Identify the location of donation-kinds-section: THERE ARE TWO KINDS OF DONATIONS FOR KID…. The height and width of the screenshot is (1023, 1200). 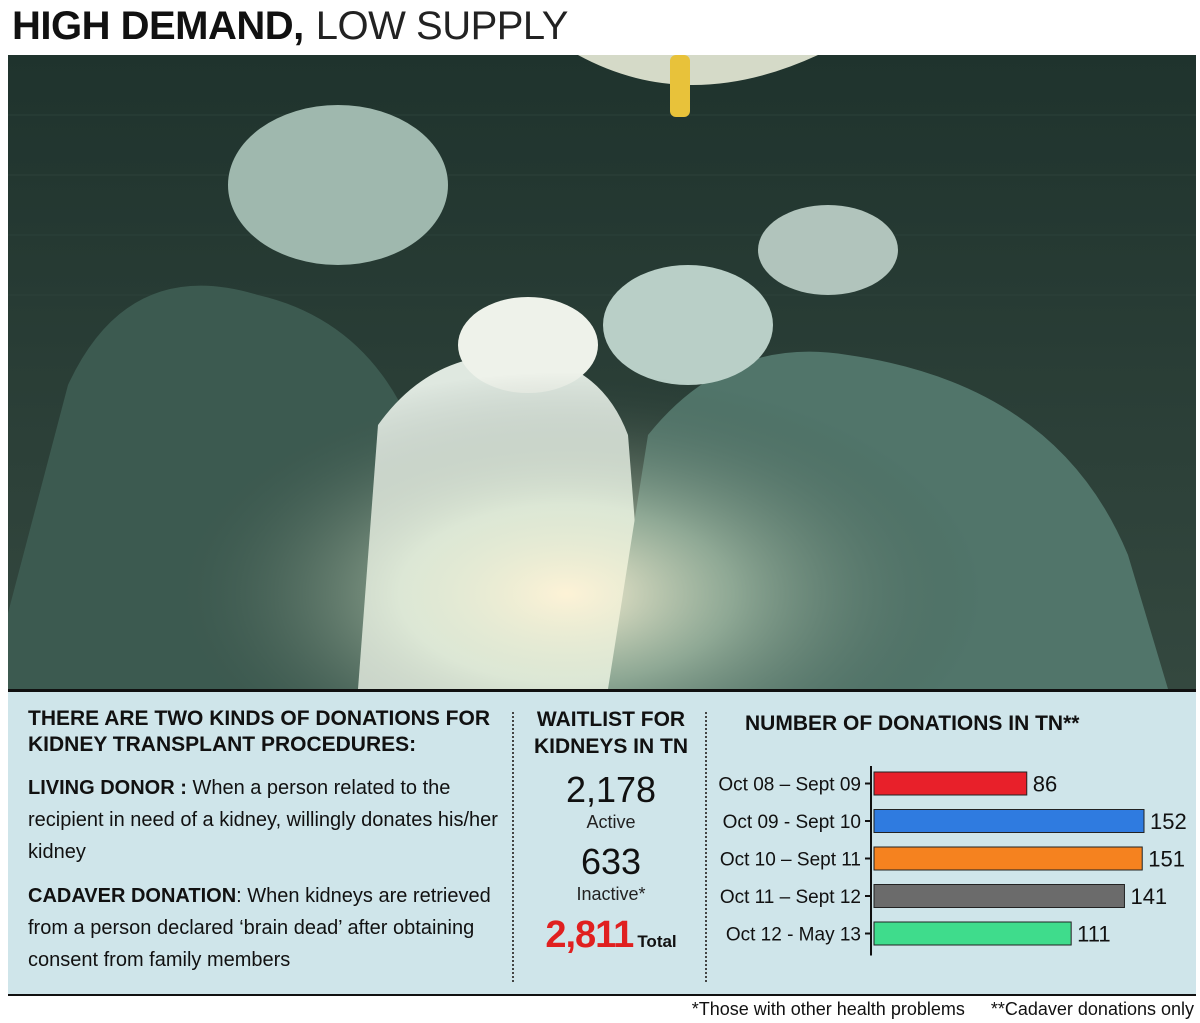
(263, 847).